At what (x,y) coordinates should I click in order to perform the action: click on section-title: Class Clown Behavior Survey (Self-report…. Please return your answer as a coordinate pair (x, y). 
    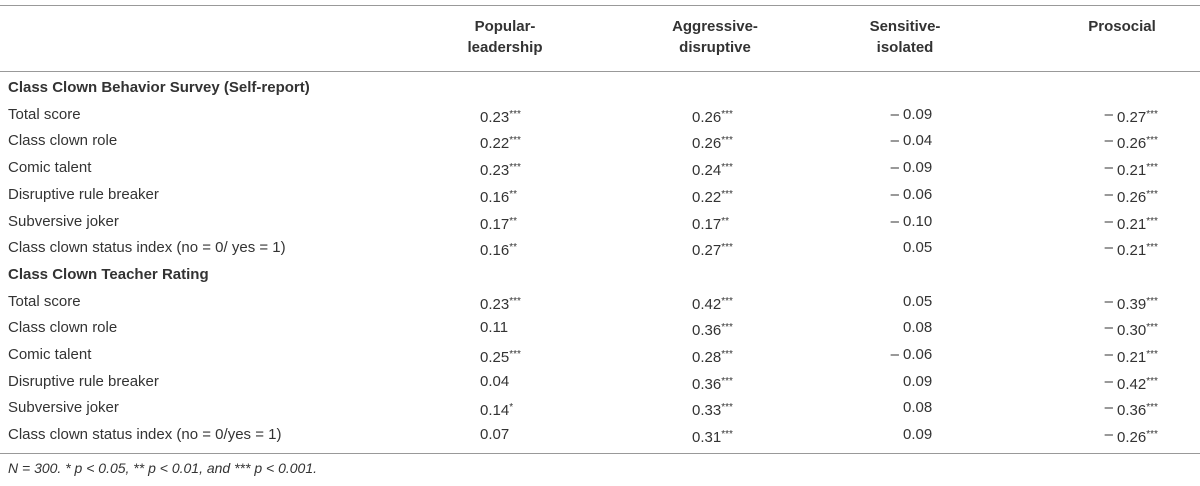
    Looking at the image, I should click on (159, 87).